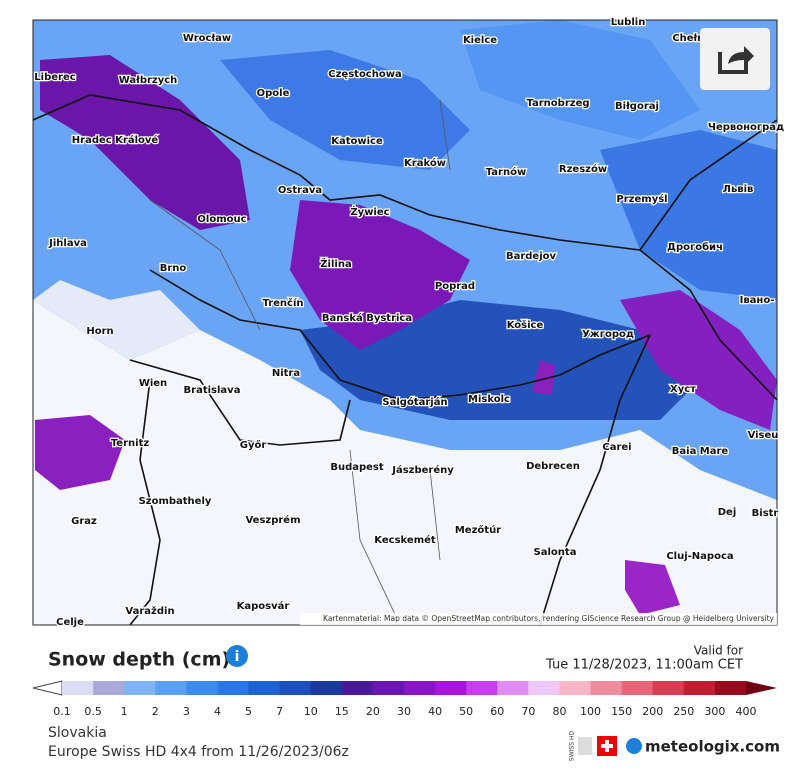 The height and width of the screenshot is (772, 810). Describe the element at coordinates (130, 443) in the screenshot. I see `city-label: Ternitz` at that location.